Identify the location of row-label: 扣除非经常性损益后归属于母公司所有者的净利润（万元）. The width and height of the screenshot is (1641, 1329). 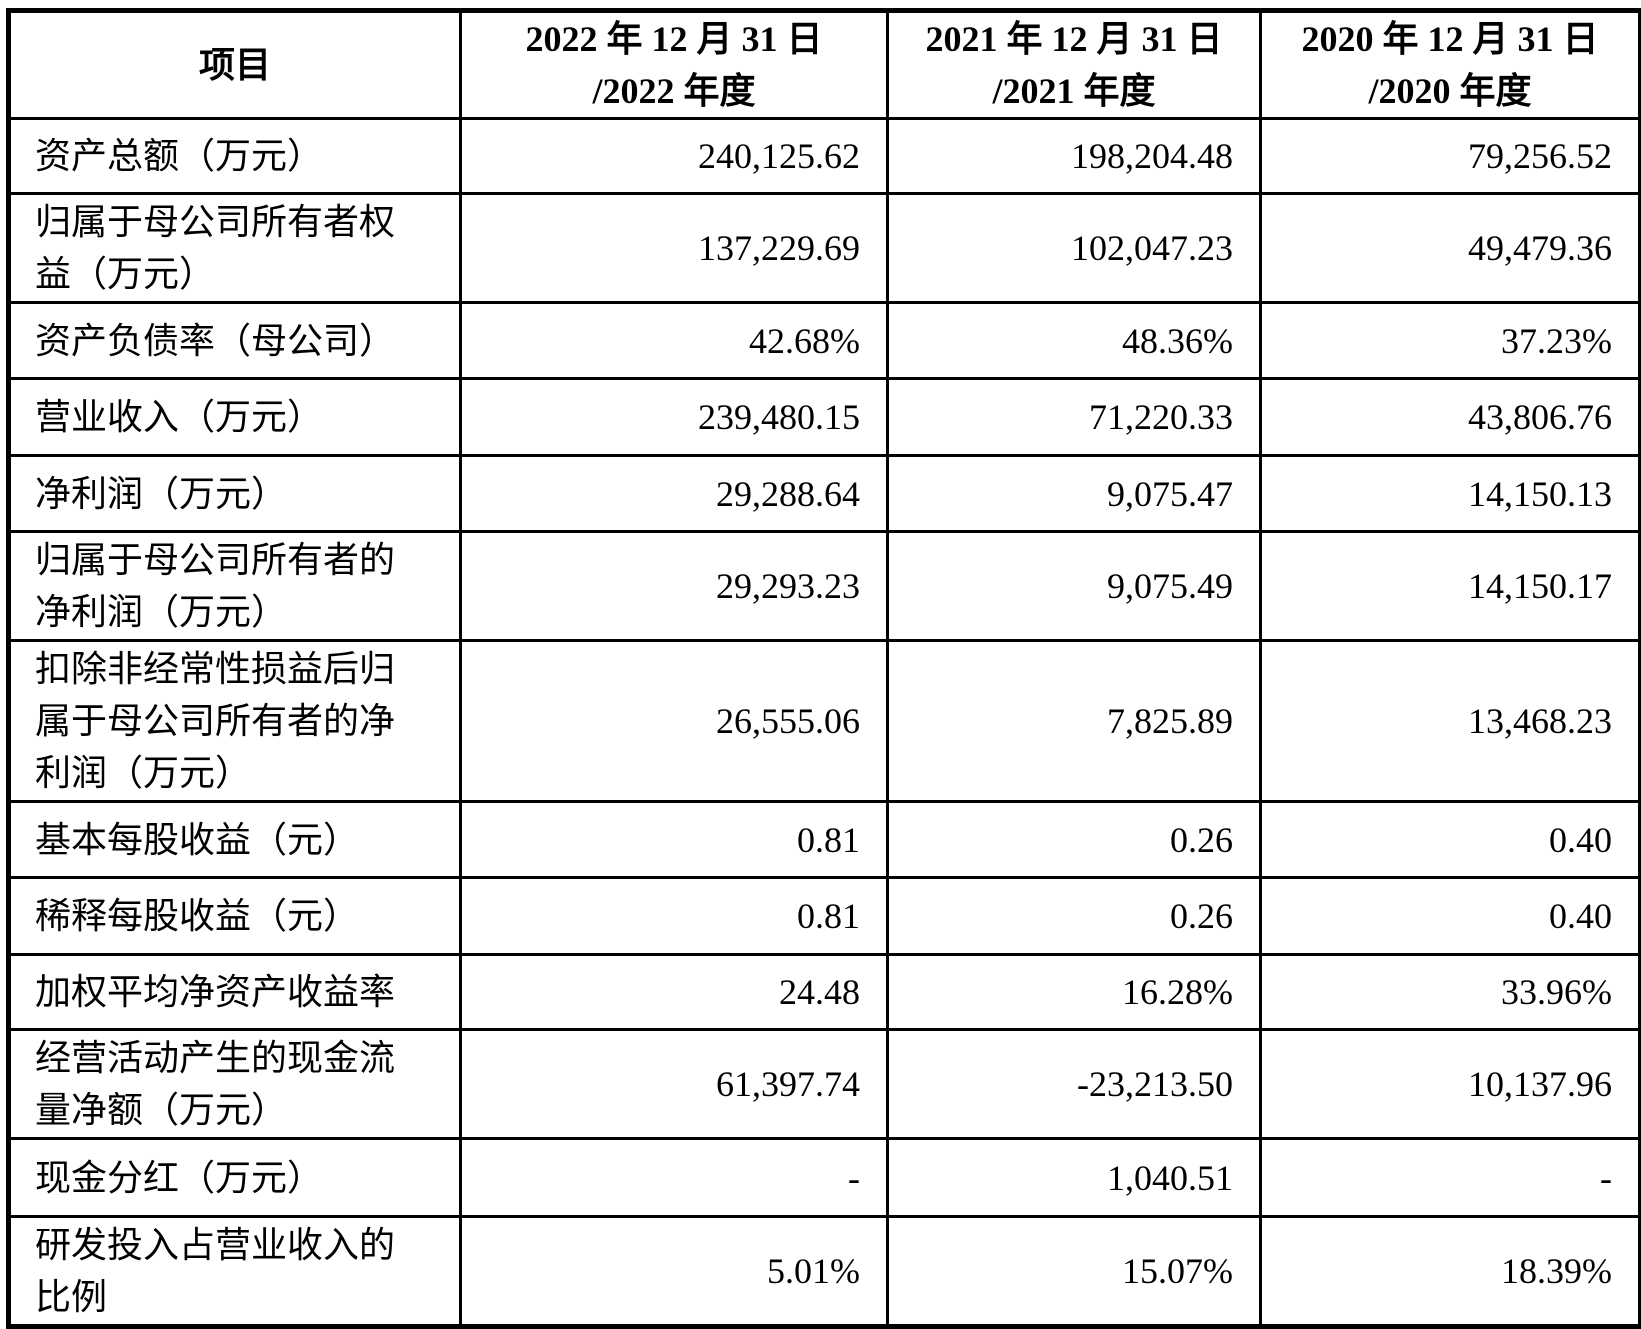
(234, 721).